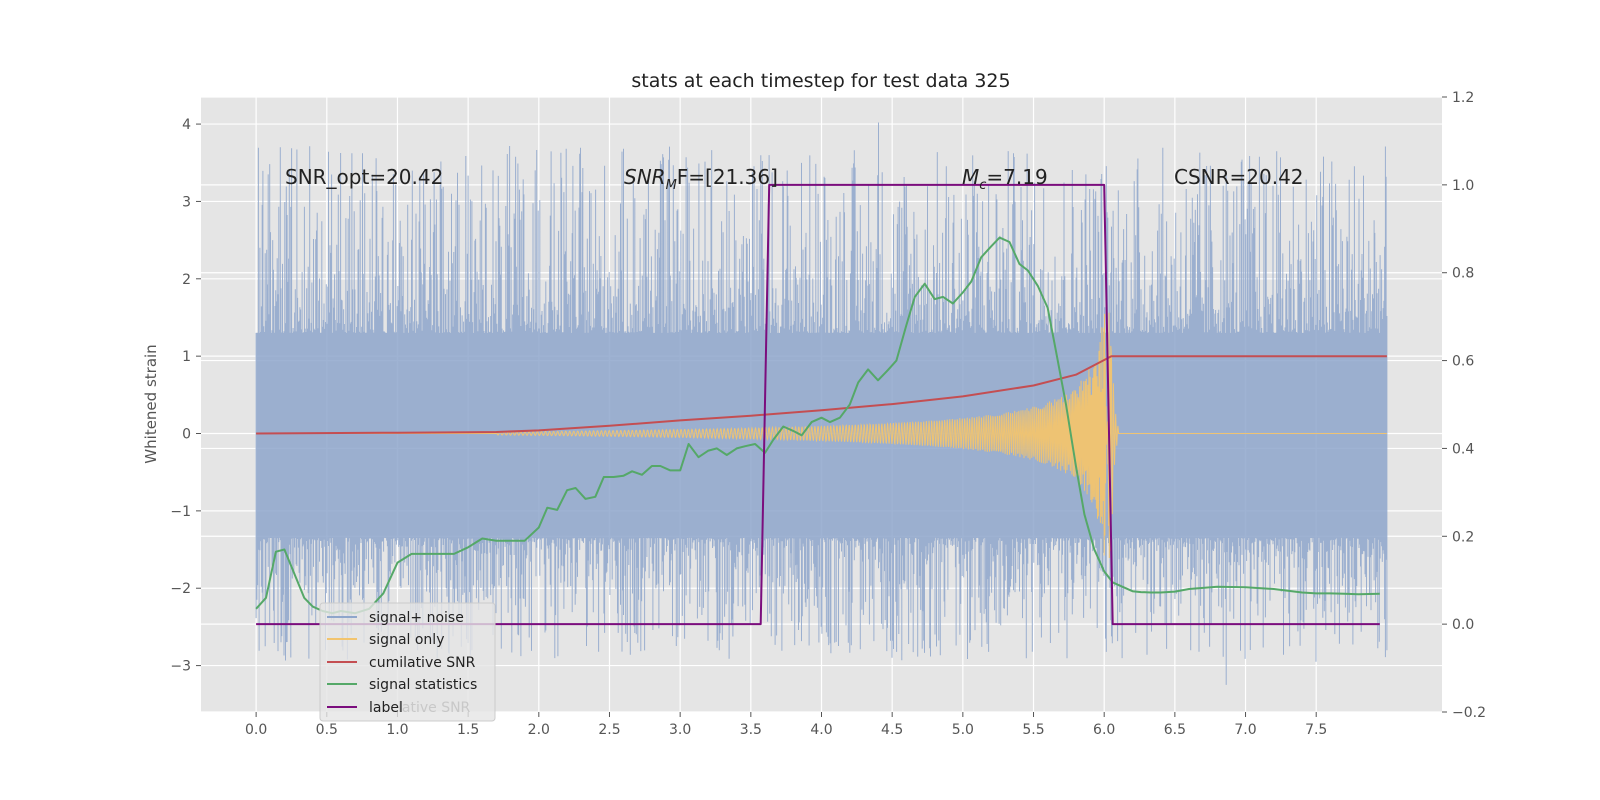  What do you see at coordinates (982, 185) in the screenshot?
I see `annotation-mc-subscript: c` at bounding box center [982, 185].